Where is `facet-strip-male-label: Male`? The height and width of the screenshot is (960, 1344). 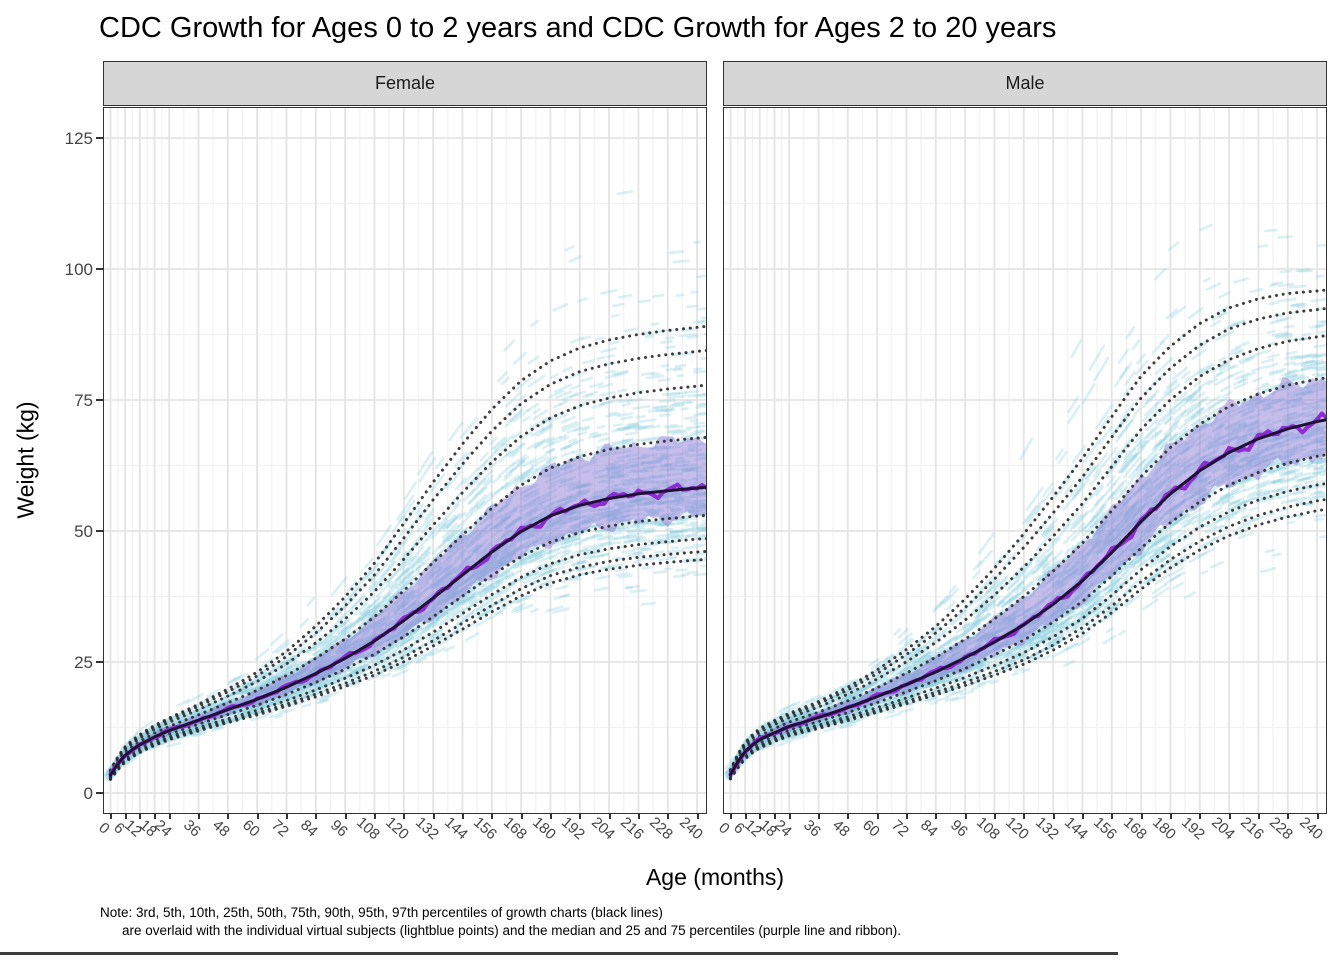 facet-strip-male-label: Male is located at coordinates (1025, 83).